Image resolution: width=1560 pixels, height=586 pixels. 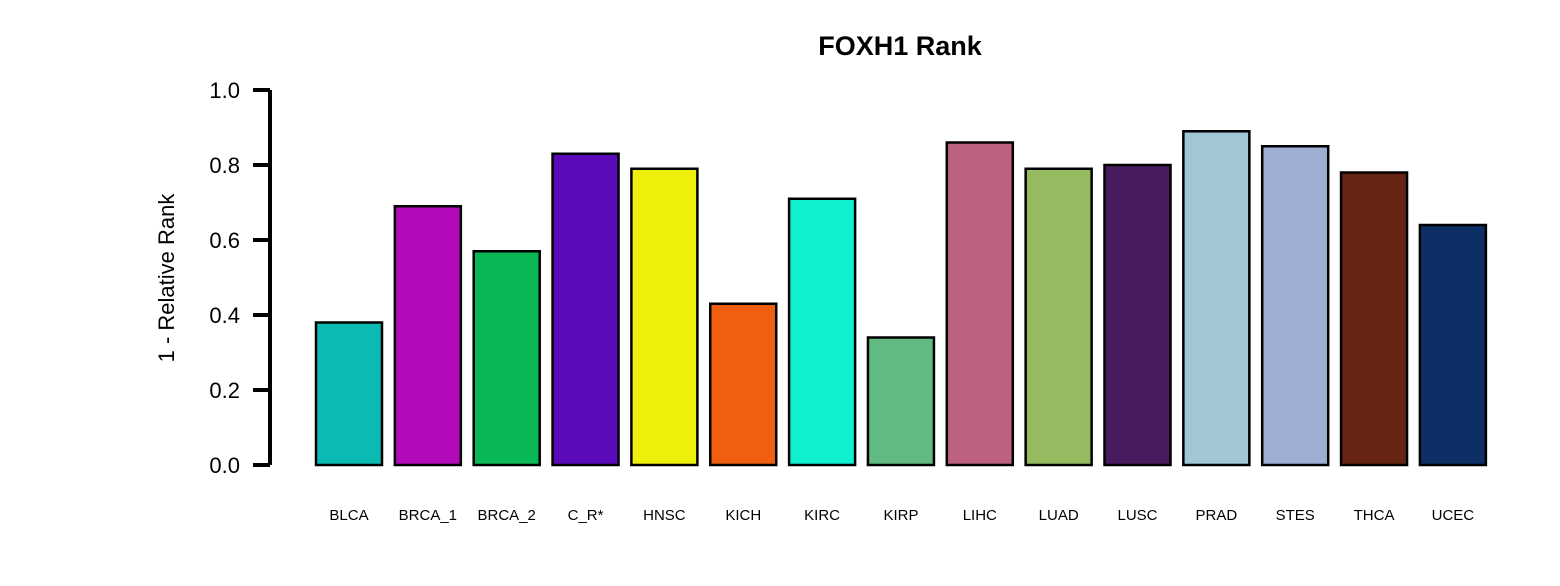 I want to click on bar-blca, so click(x=349, y=394).